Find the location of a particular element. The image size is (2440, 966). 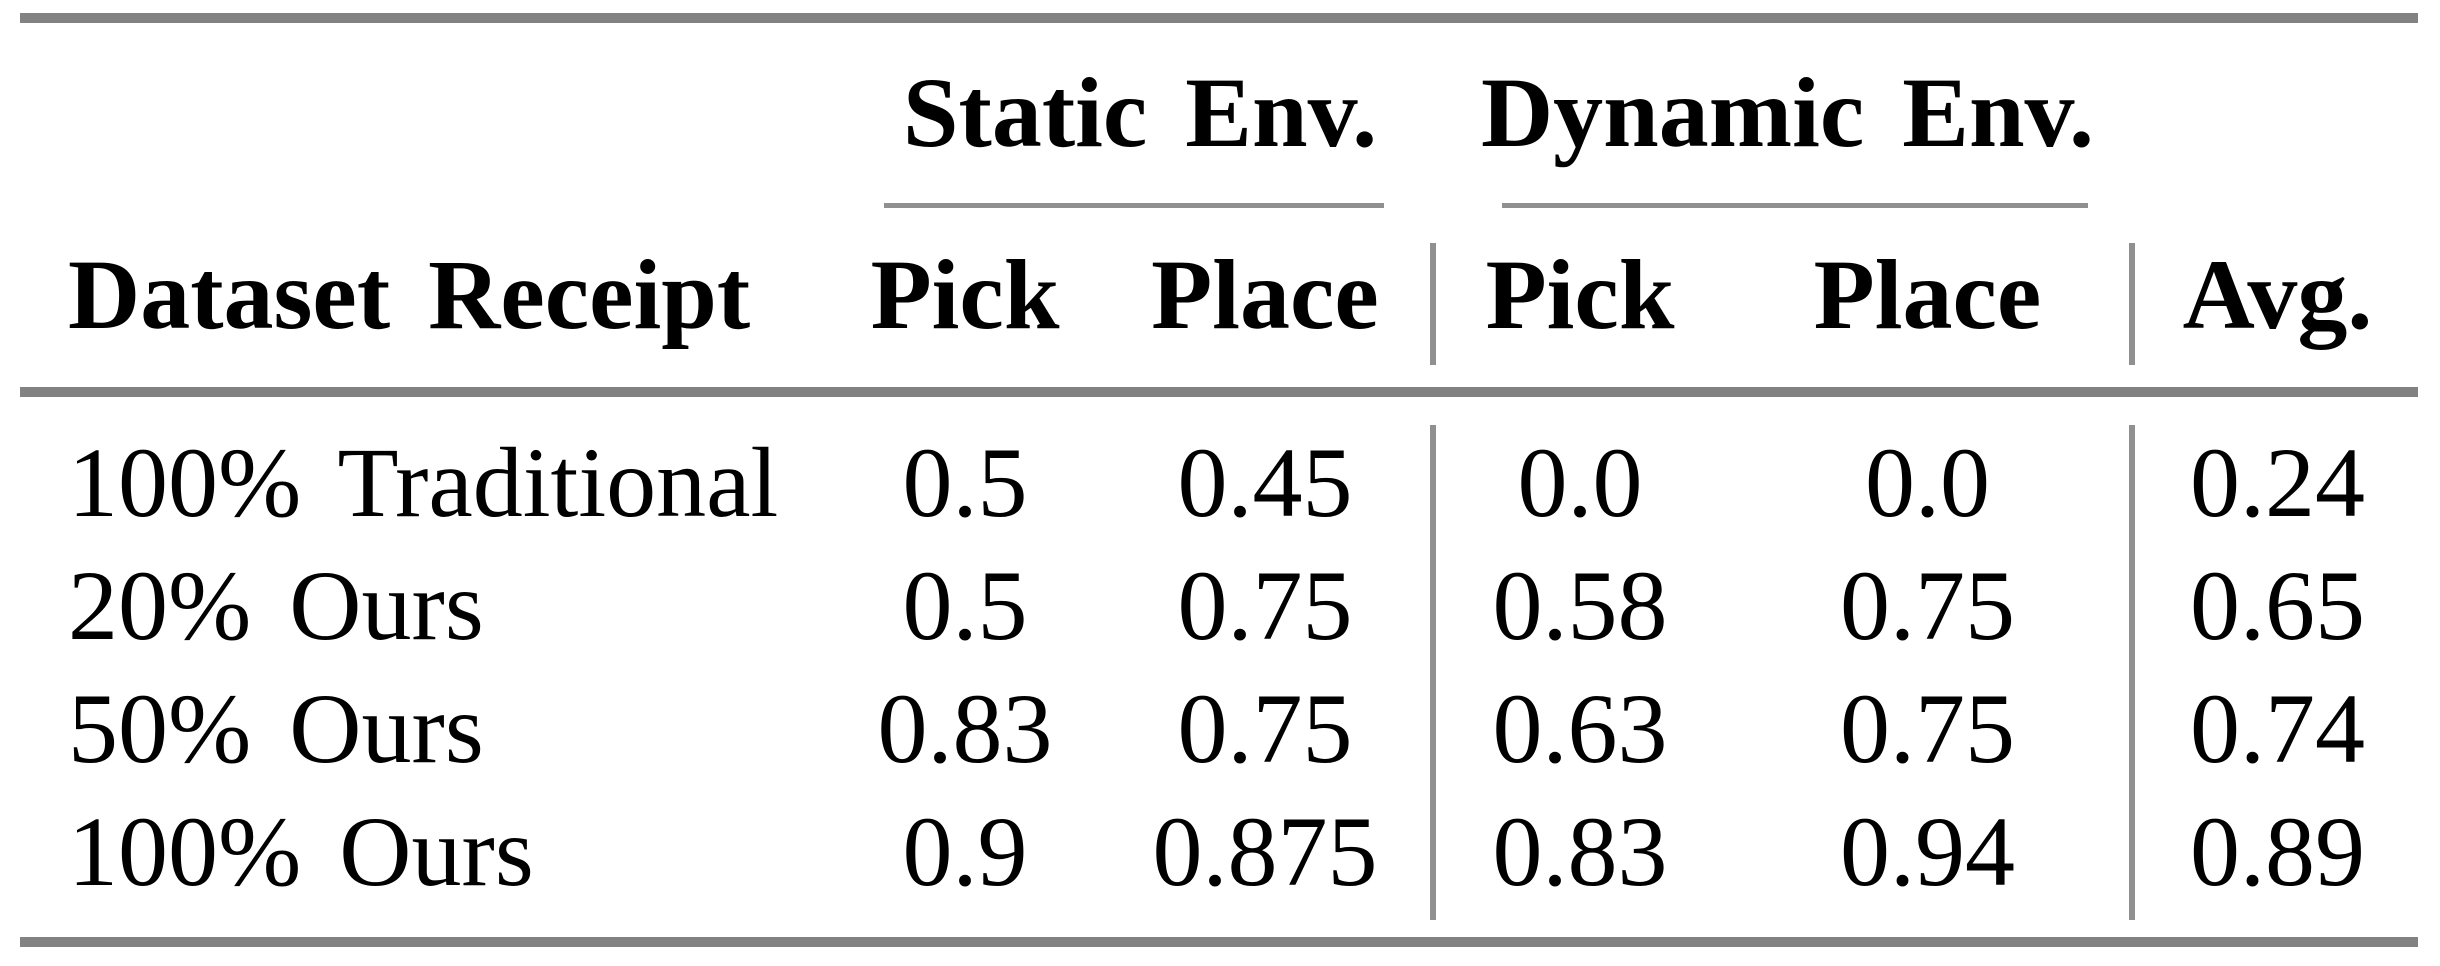

row-label: 100% Traditional is located at coordinates (423, 482).